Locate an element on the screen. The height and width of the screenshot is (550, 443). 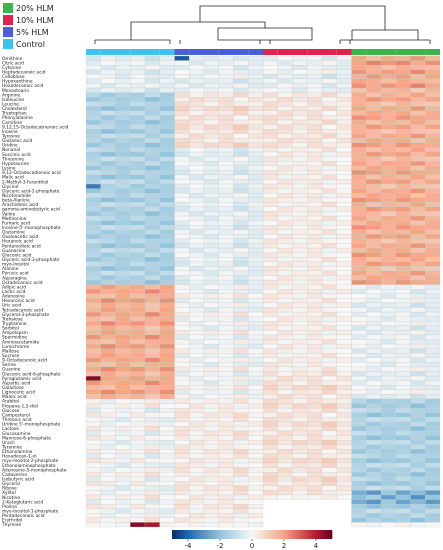
colorbar-tick-label: 0 is located at coordinates (252, 546).